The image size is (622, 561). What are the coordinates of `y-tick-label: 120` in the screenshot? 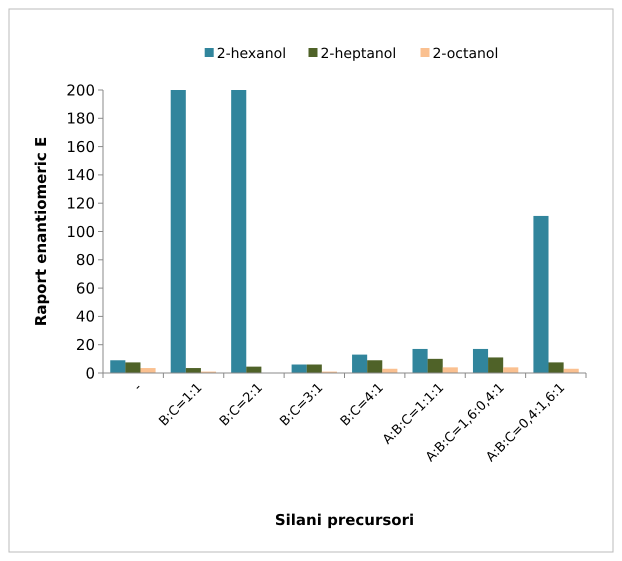 It's located at (80, 203).